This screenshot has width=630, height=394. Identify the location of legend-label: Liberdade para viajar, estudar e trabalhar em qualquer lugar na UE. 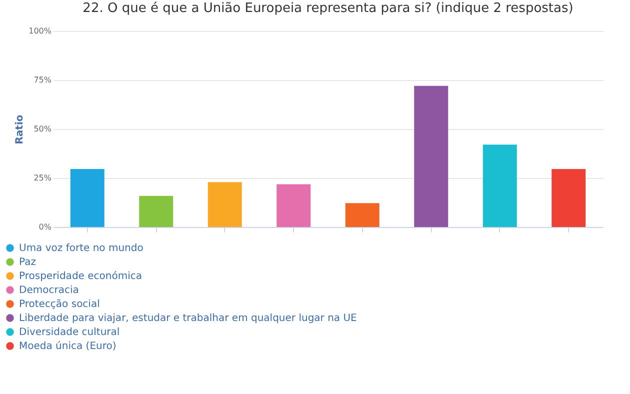
(188, 318).